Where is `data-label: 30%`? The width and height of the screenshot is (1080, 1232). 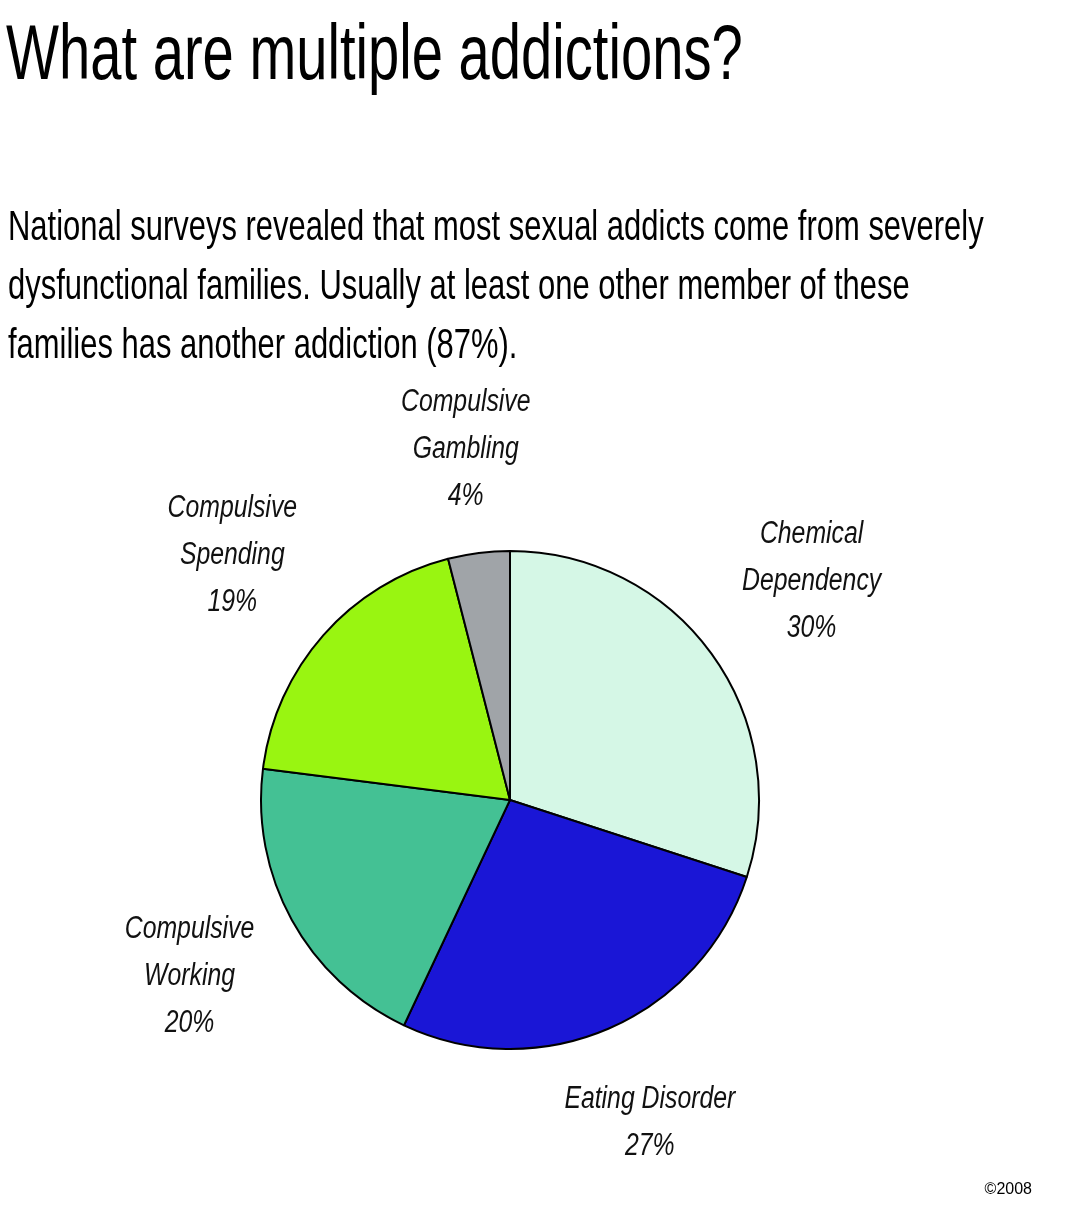
data-label: 30% is located at coordinates (811, 626).